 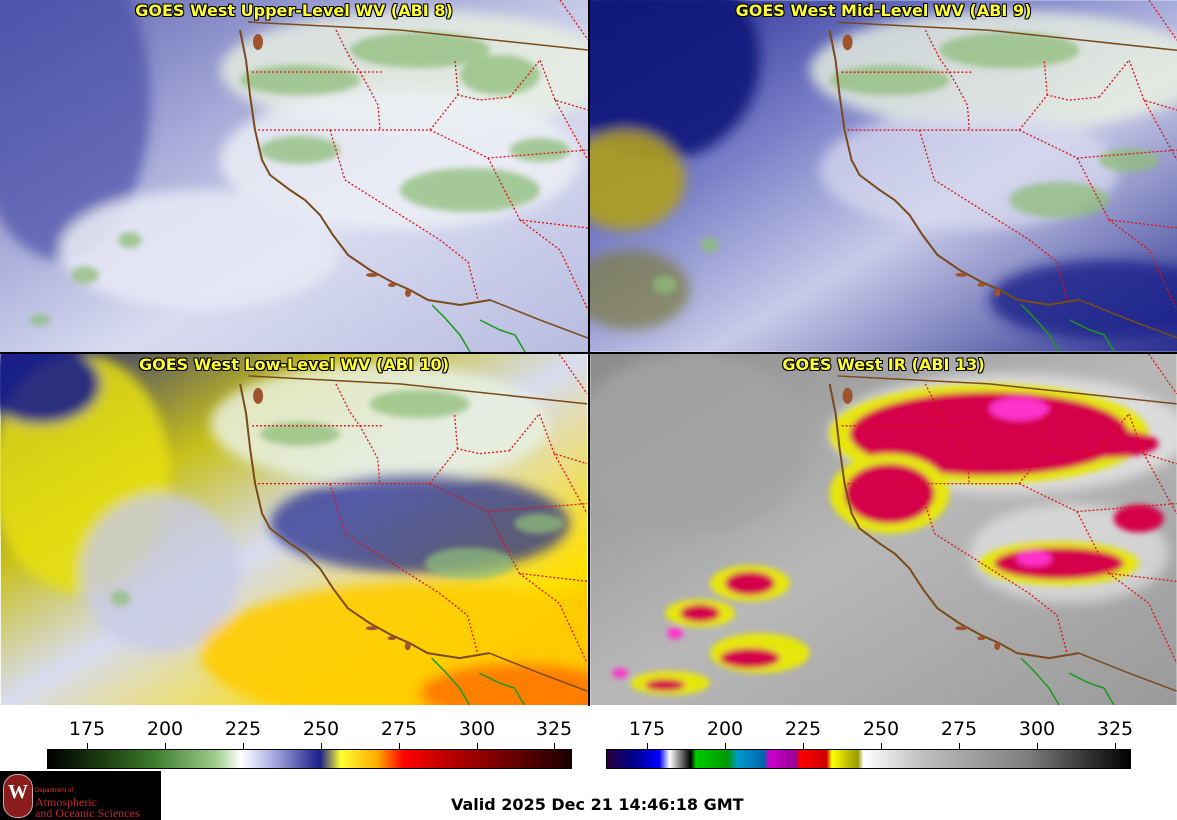 I want to click on valid-time: Valid 2025 Dec 21 14:46:18 GMT, so click(x=597, y=804).